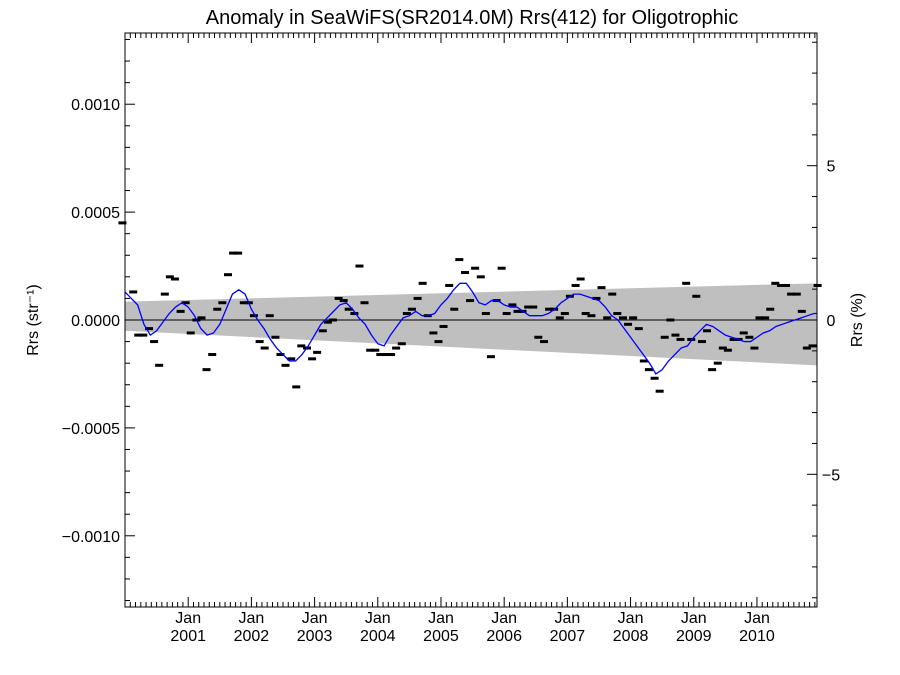 The width and height of the screenshot is (900, 675). I want to click on x-tick-label-year: 2007, so click(568, 636).